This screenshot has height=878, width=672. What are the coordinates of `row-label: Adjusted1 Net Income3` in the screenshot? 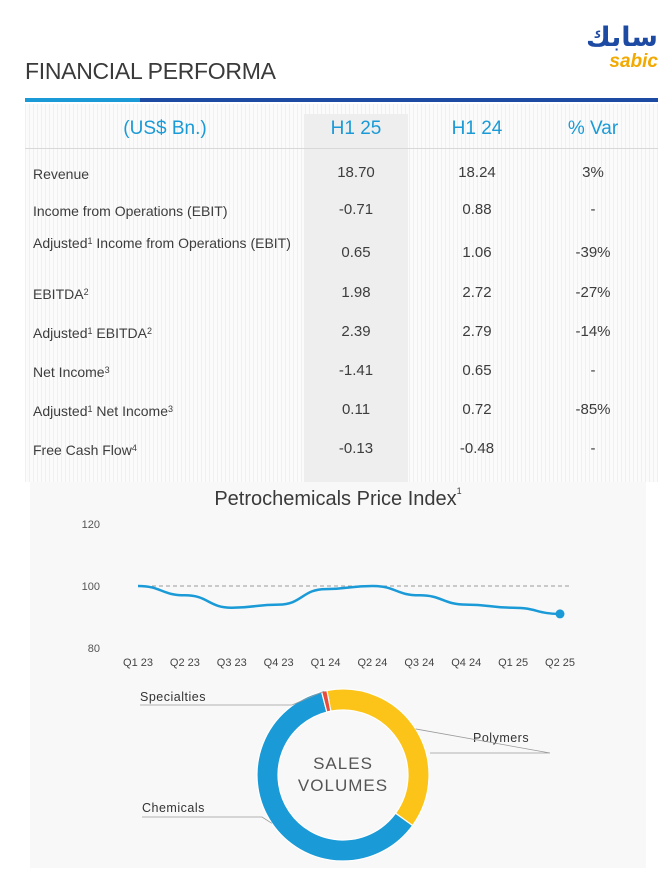 It's located at (165, 411).